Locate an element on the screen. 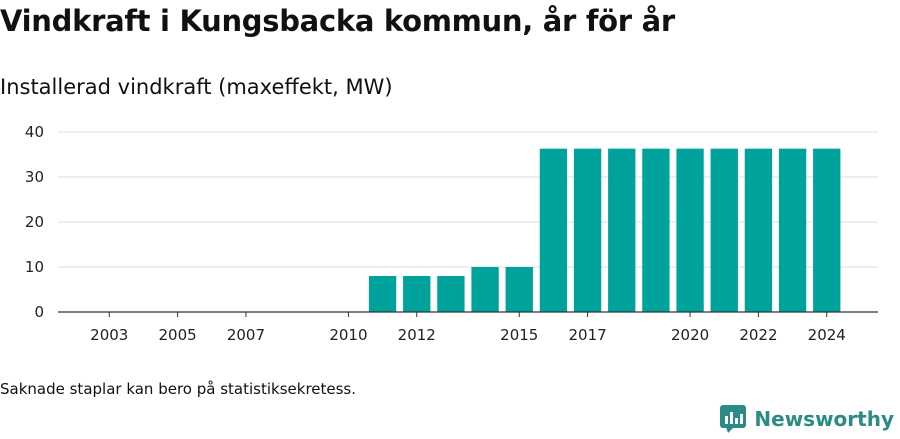  bar-2024 is located at coordinates (827, 230).